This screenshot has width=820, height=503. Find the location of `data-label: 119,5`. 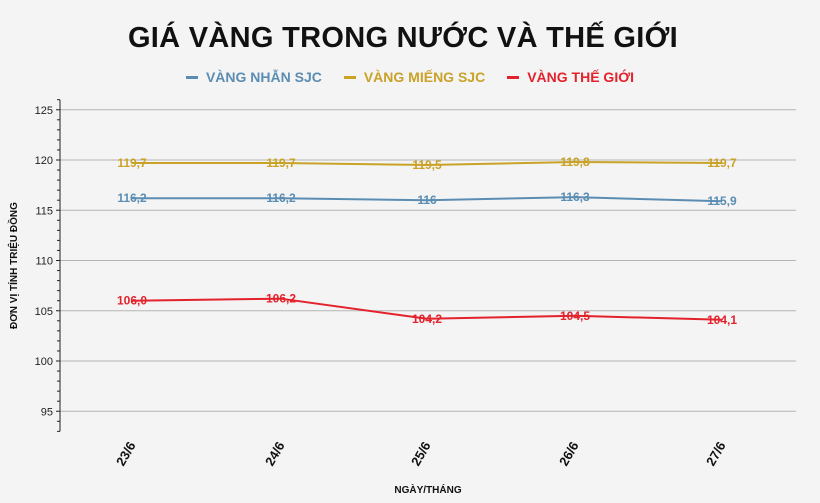

data-label: 119,5 is located at coordinates (427, 165).